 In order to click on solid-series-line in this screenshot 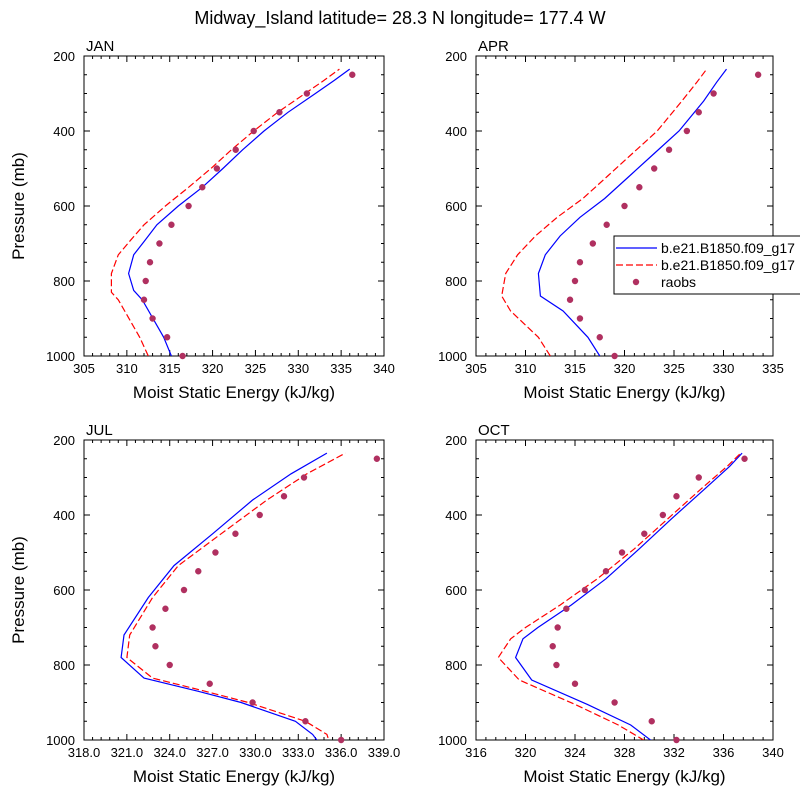, I will do `click(628, 596)`.